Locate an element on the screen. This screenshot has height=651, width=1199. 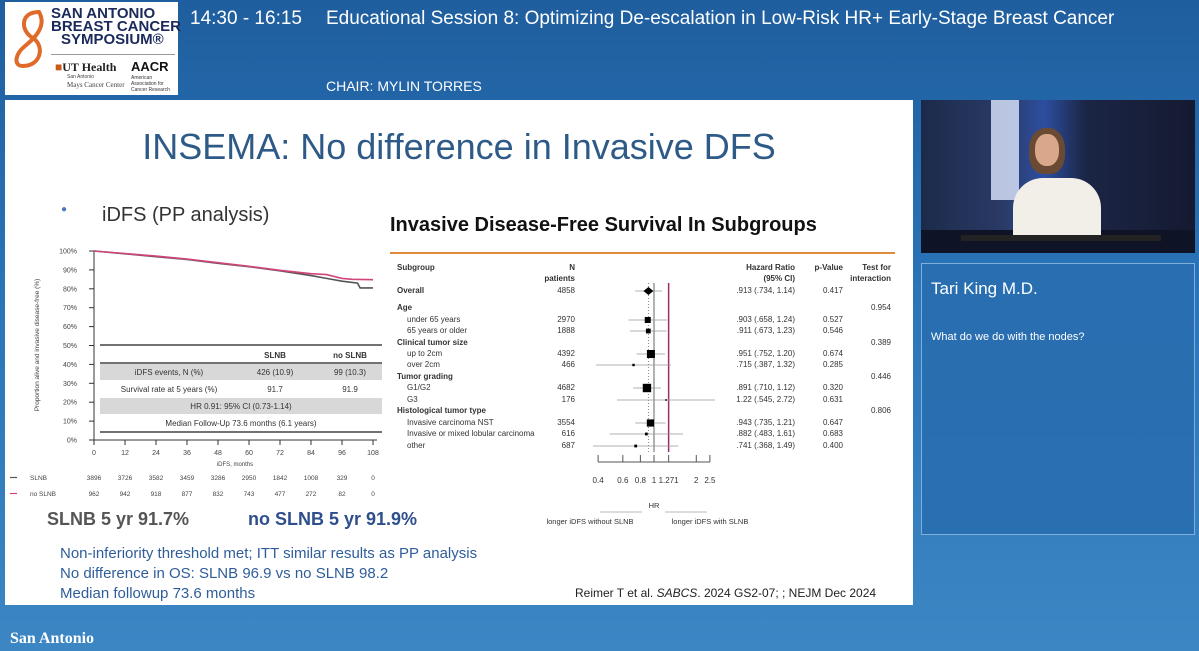
row-hr: .882 (.483, 1.61) is located at coordinates (765, 433).